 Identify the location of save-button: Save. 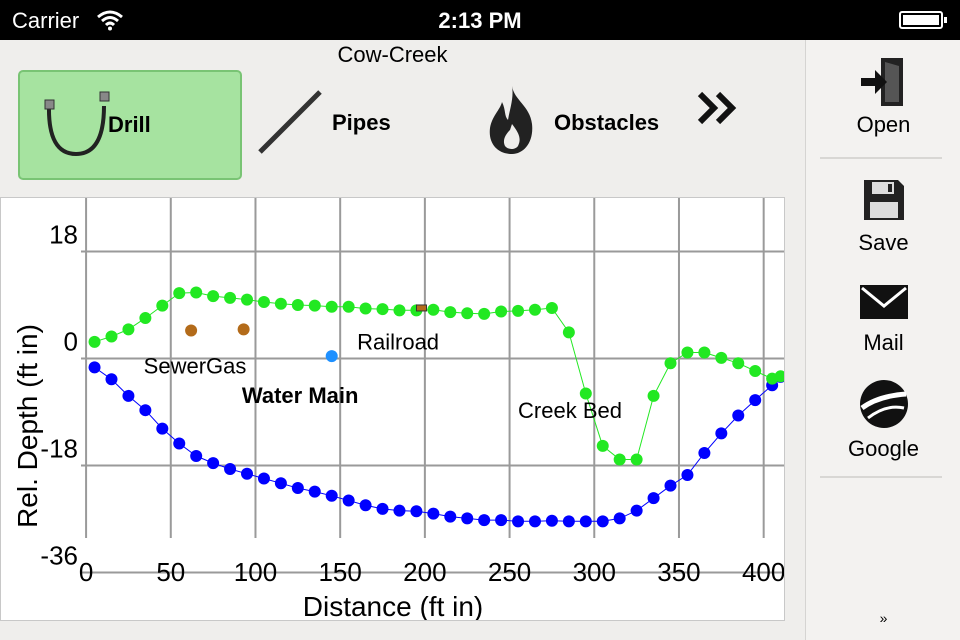
(883, 217).